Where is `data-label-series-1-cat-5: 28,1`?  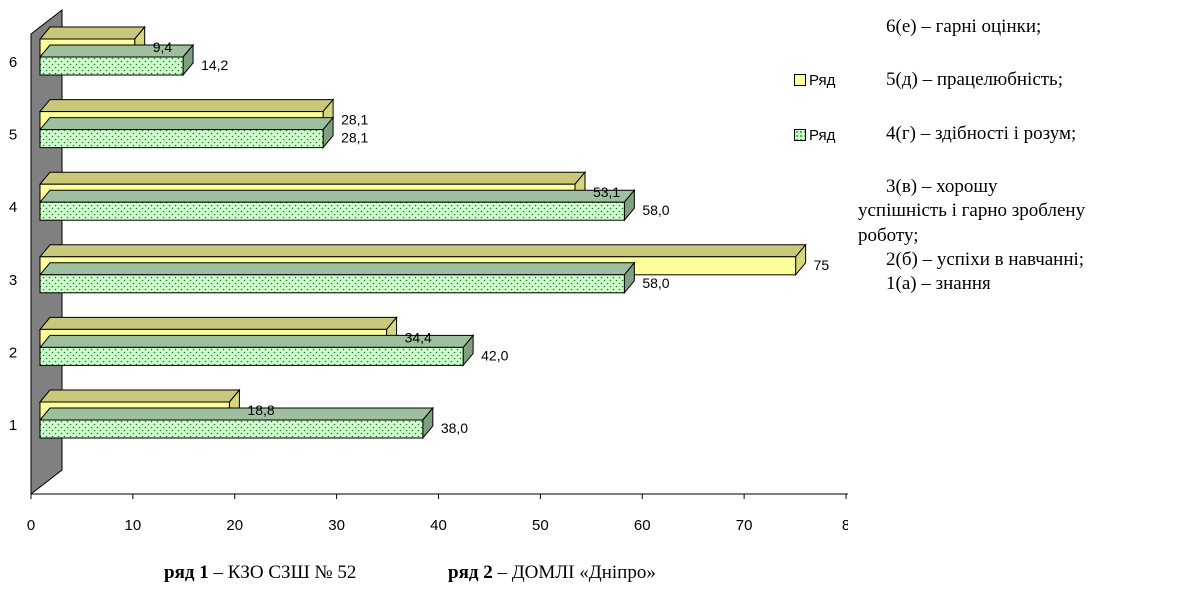 data-label-series-1-cat-5: 28,1 is located at coordinates (354, 120).